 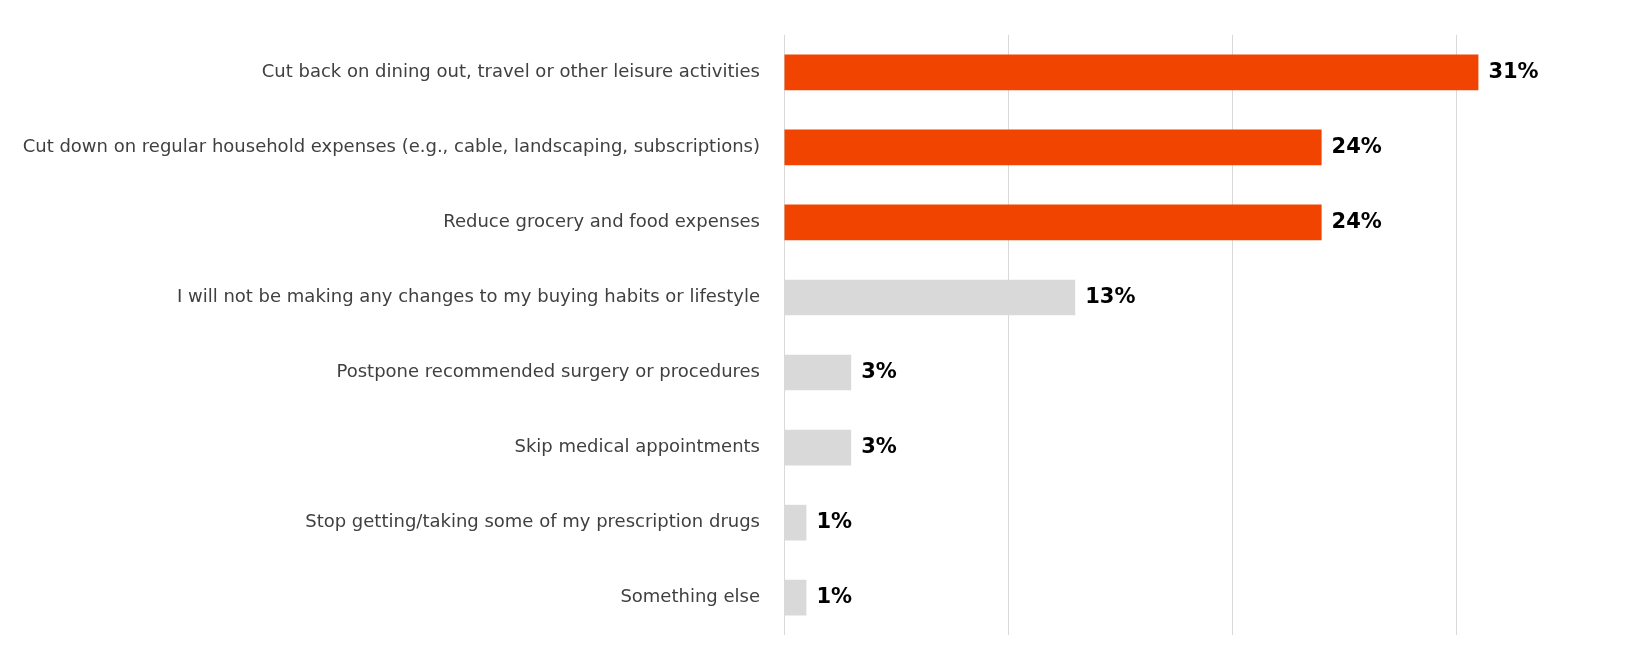 What do you see at coordinates (637, 446) in the screenshot?
I see `y-tick-label: Skip medical appointments` at bounding box center [637, 446].